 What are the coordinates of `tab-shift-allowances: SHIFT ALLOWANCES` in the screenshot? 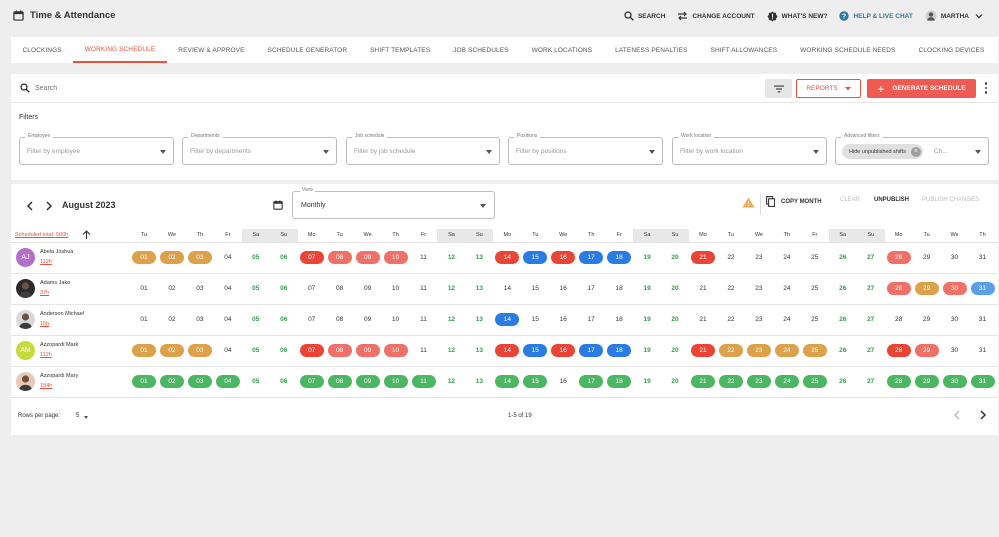 It's located at (744, 50).